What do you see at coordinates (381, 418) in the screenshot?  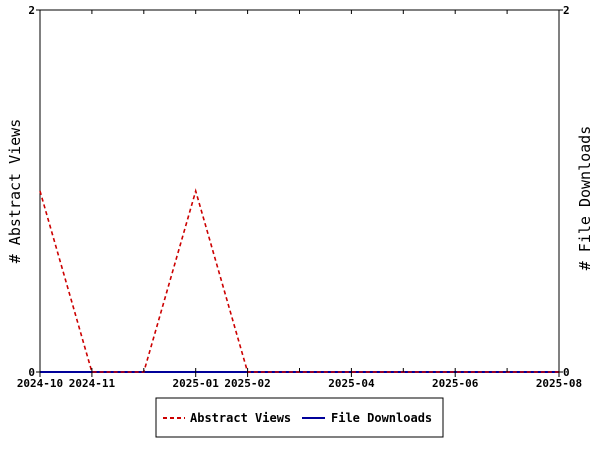 I see `legend-label-file-downloads: File Downloads` at bounding box center [381, 418].